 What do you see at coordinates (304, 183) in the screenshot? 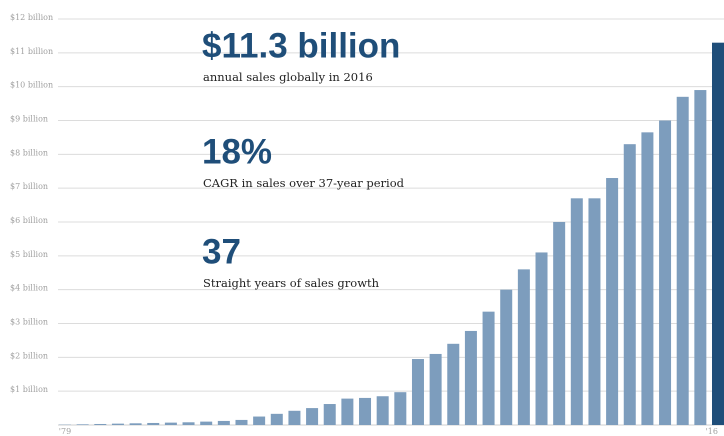
I see `annotation-text: CAGR in sales over 37-year period` at bounding box center [304, 183].